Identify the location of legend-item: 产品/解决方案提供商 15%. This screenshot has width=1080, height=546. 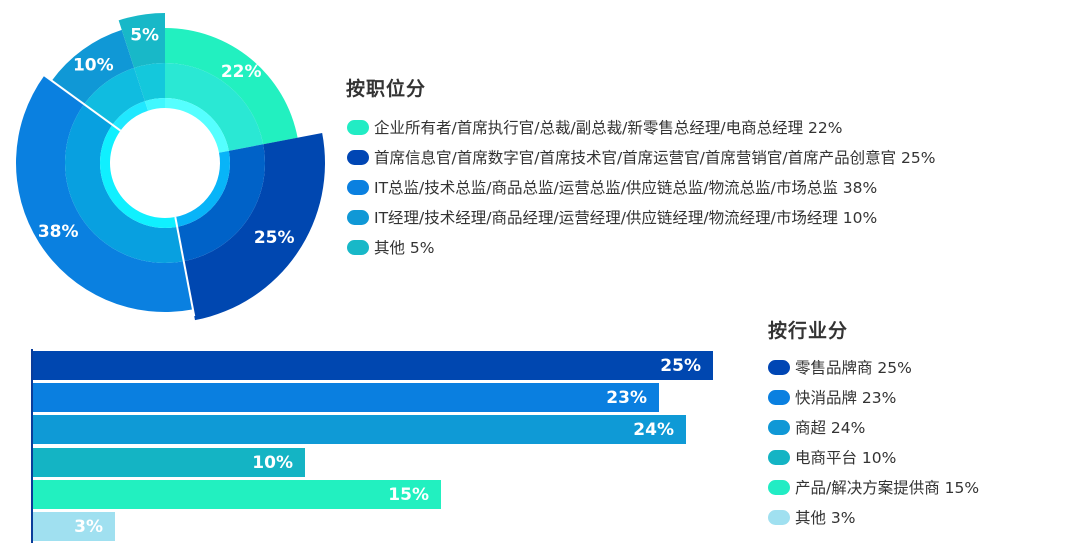
(873, 487).